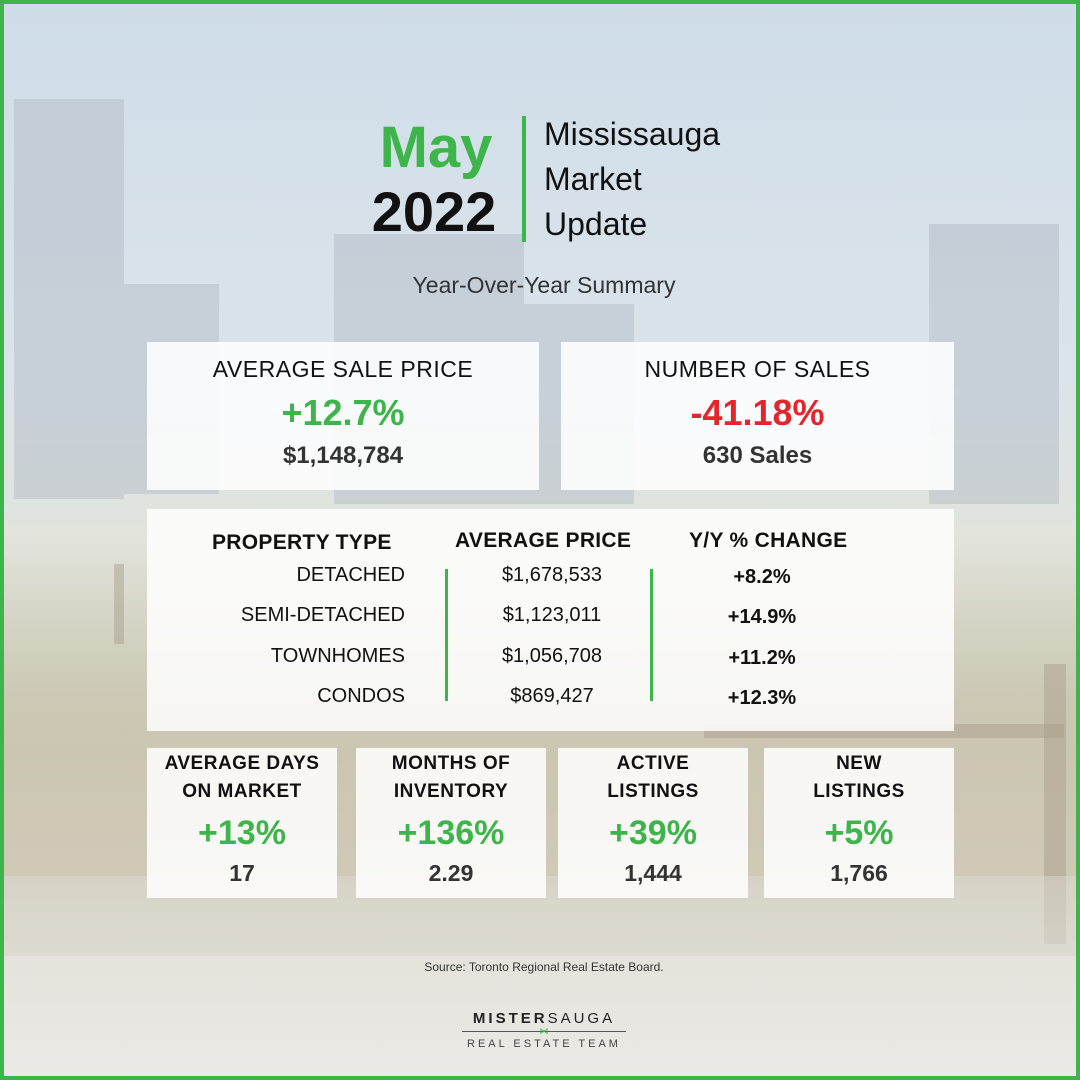 This screenshot has width=1080, height=1080. Describe the element at coordinates (242, 763) in the screenshot. I see `card-label-line: AVERAGE DAYS` at that location.